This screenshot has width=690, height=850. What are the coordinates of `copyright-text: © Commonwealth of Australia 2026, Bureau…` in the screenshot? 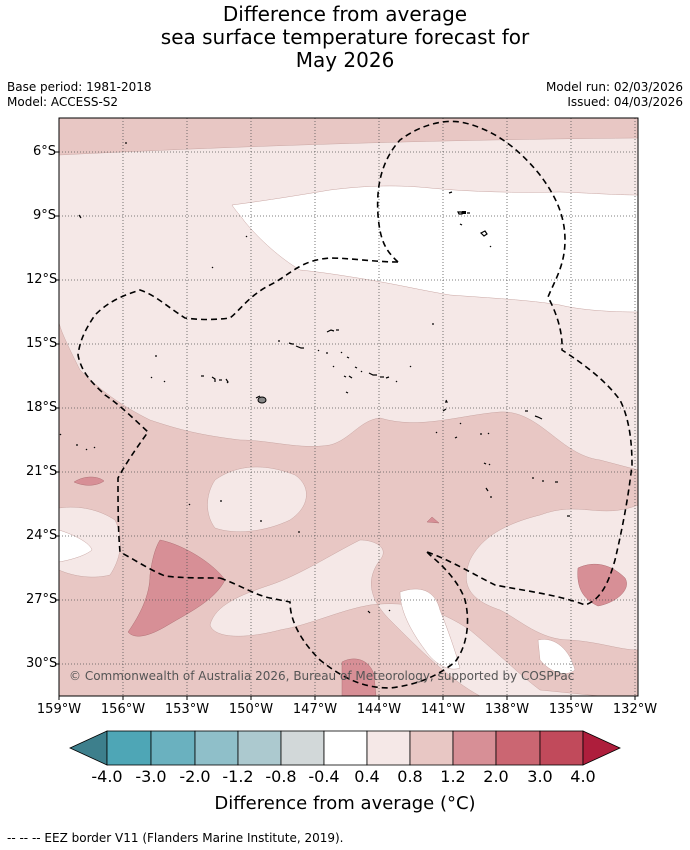 It's located at (322, 676).